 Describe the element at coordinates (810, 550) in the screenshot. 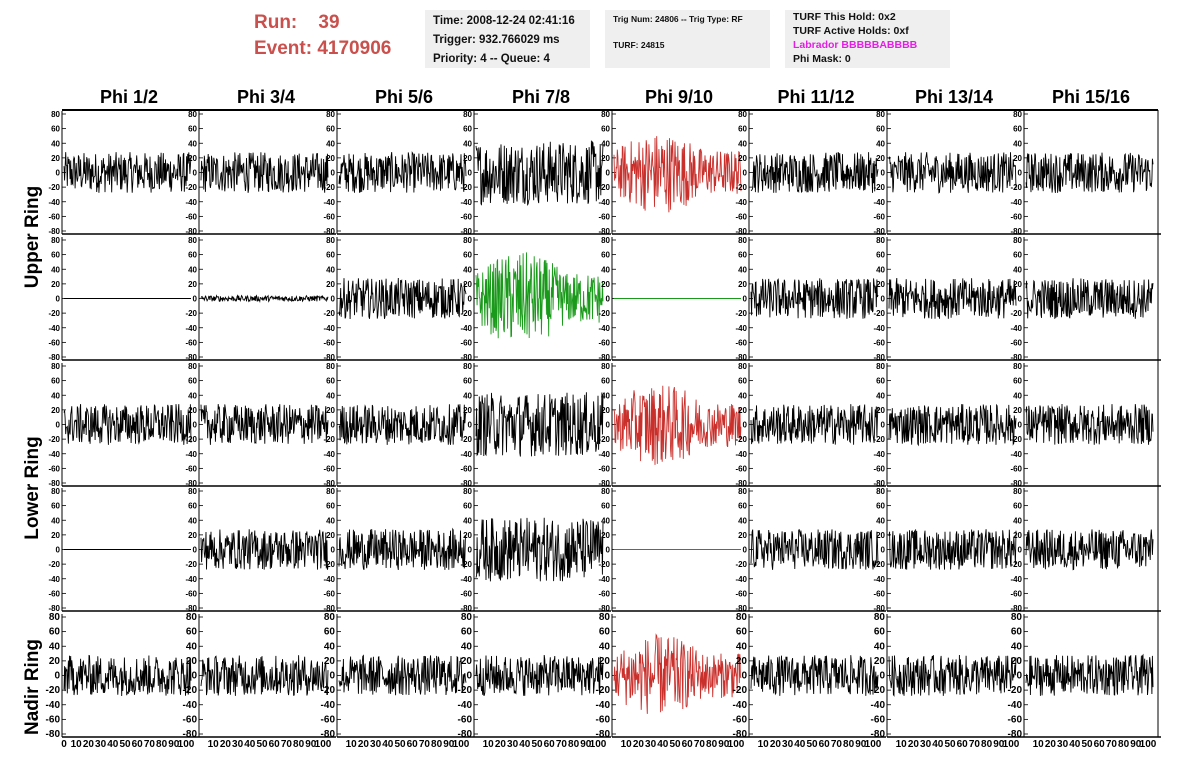

I see `waveform-panel-r4-c6: 80 60 40 20 0 -20 -40 -60 -80` at that location.